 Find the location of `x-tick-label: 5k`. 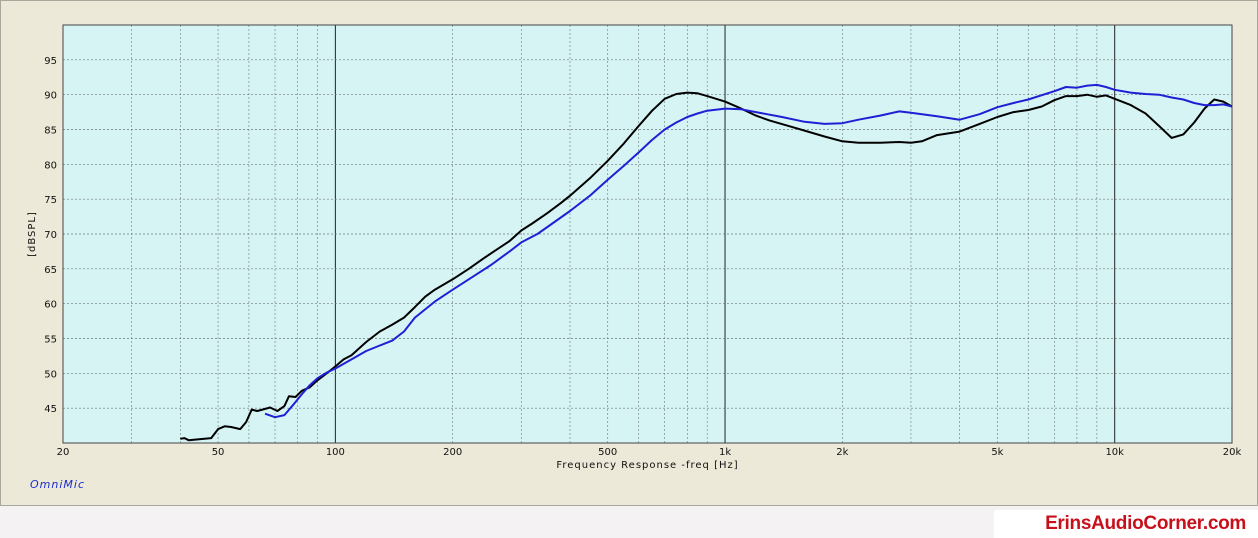

x-tick-label: 5k is located at coordinates (997, 452).